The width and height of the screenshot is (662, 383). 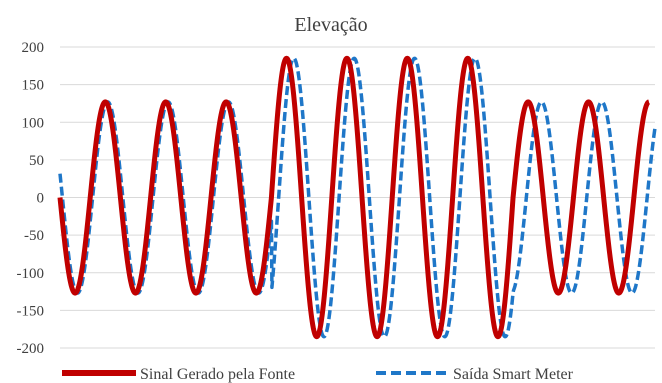 What do you see at coordinates (33, 48) in the screenshot?
I see `y-tick-label: 200` at bounding box center [33, 48].